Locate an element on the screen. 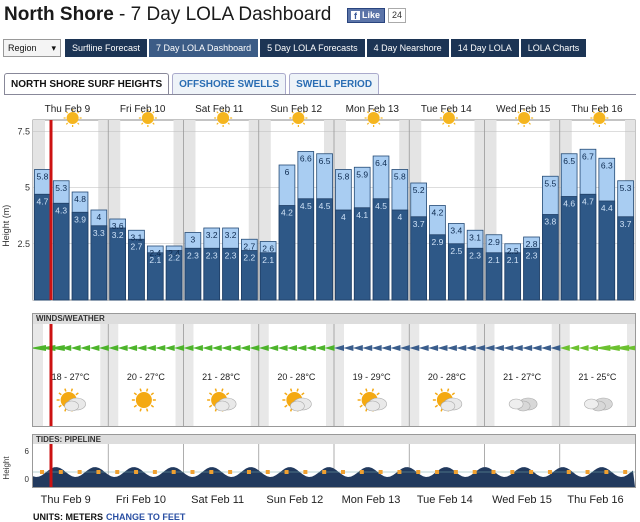 This screenshot has height=522, width=640. bar-label-top: 6 is located at coordinates (287, 172).